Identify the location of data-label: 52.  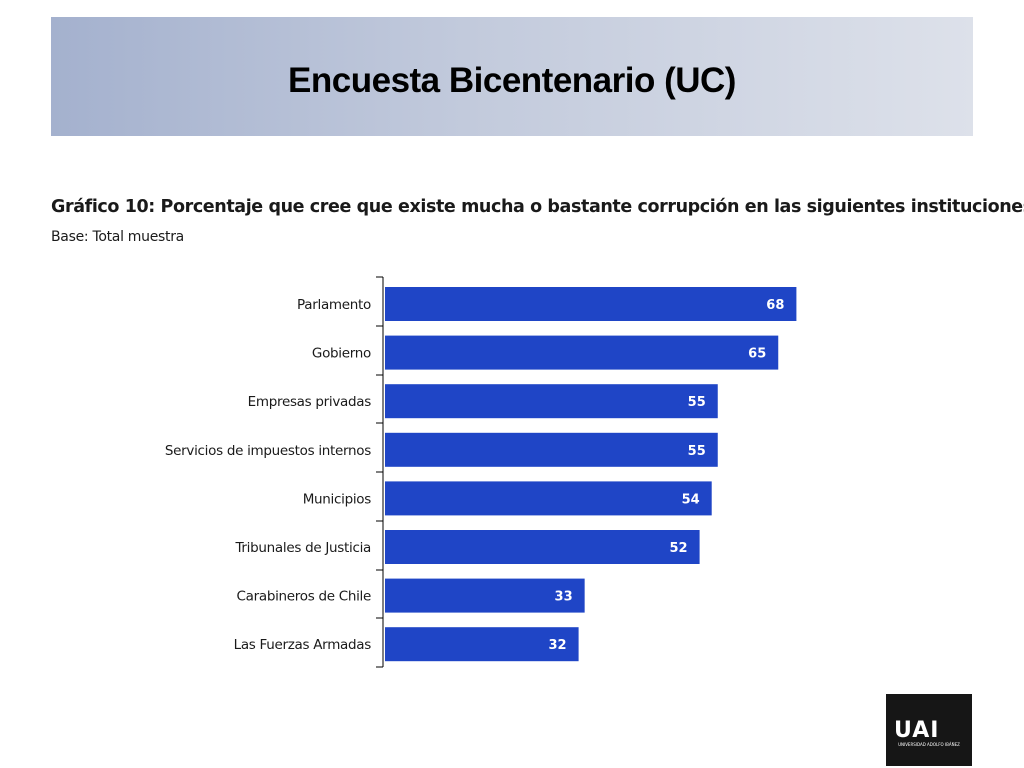
(679, 548).